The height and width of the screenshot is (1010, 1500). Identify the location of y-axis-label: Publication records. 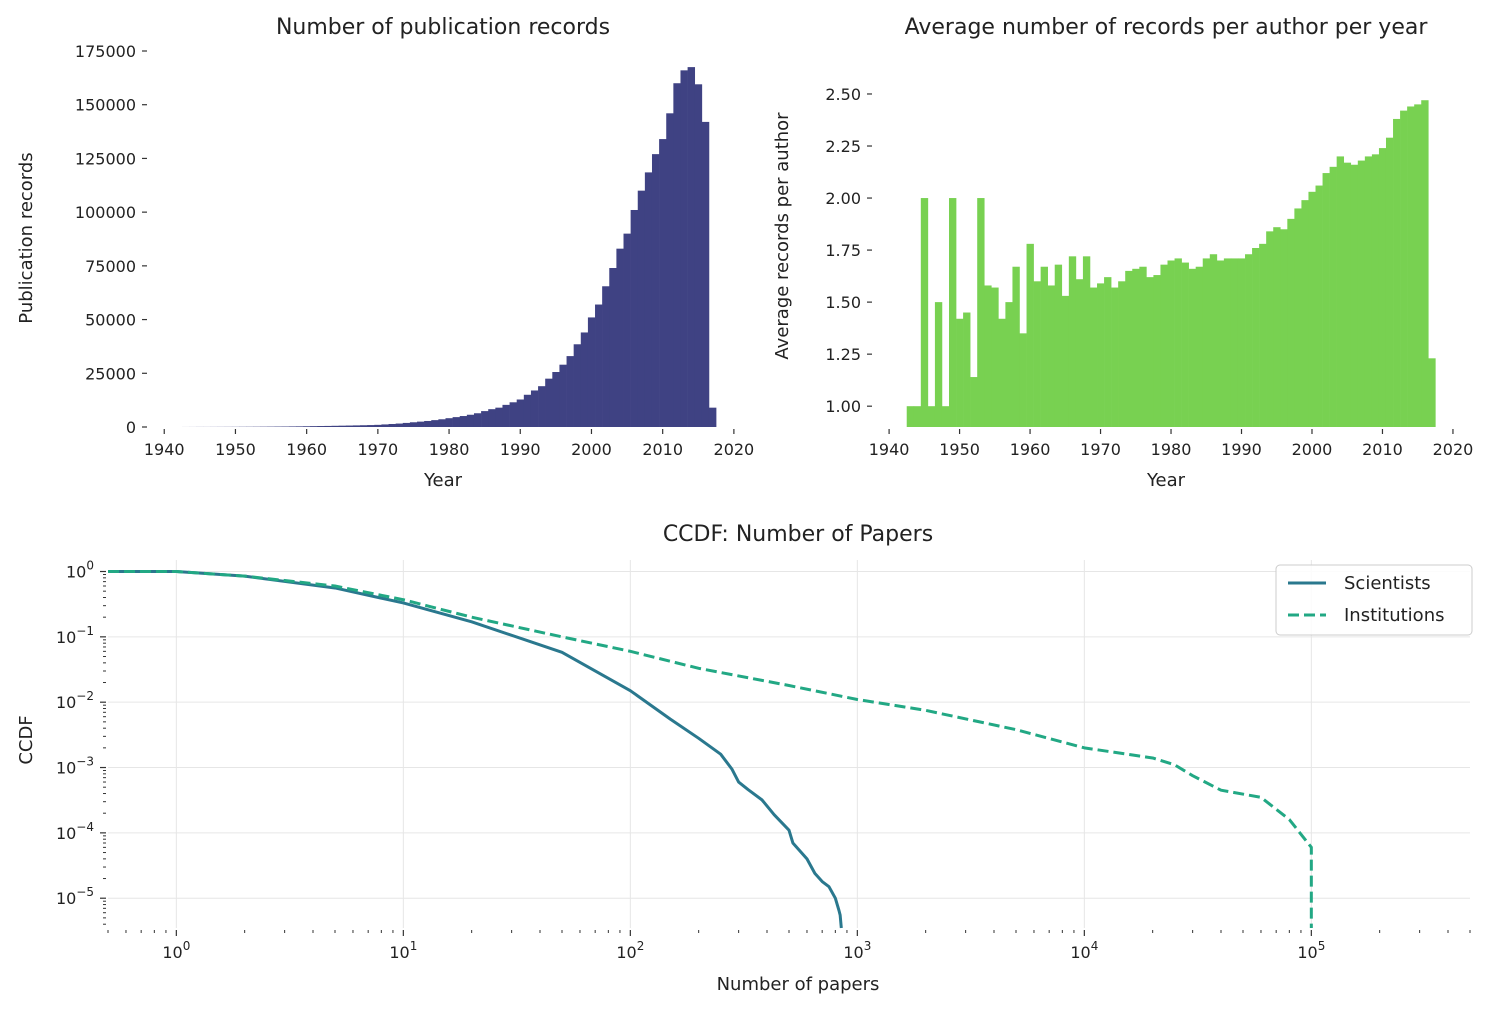
(26, 237).